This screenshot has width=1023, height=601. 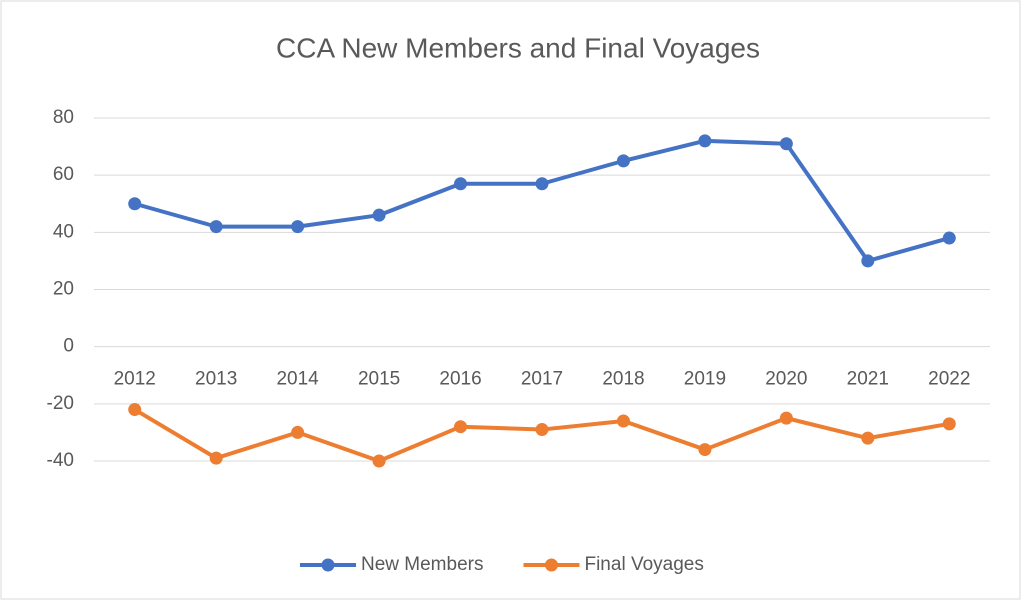 I want to click on y-tick-label: 60, so click(x=63, y=174).